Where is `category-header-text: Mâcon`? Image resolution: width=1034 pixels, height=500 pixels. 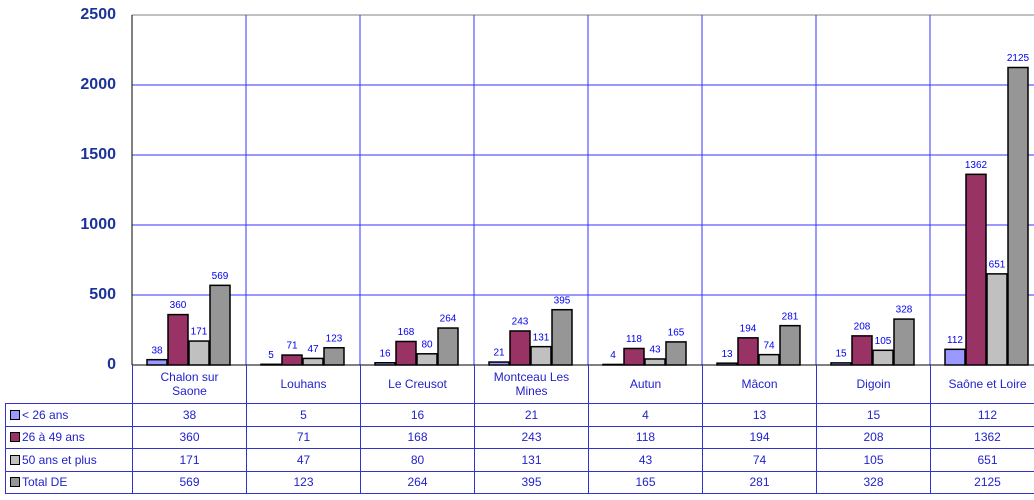 category-header-text: Mâcon is located at coordinates (759, 384).